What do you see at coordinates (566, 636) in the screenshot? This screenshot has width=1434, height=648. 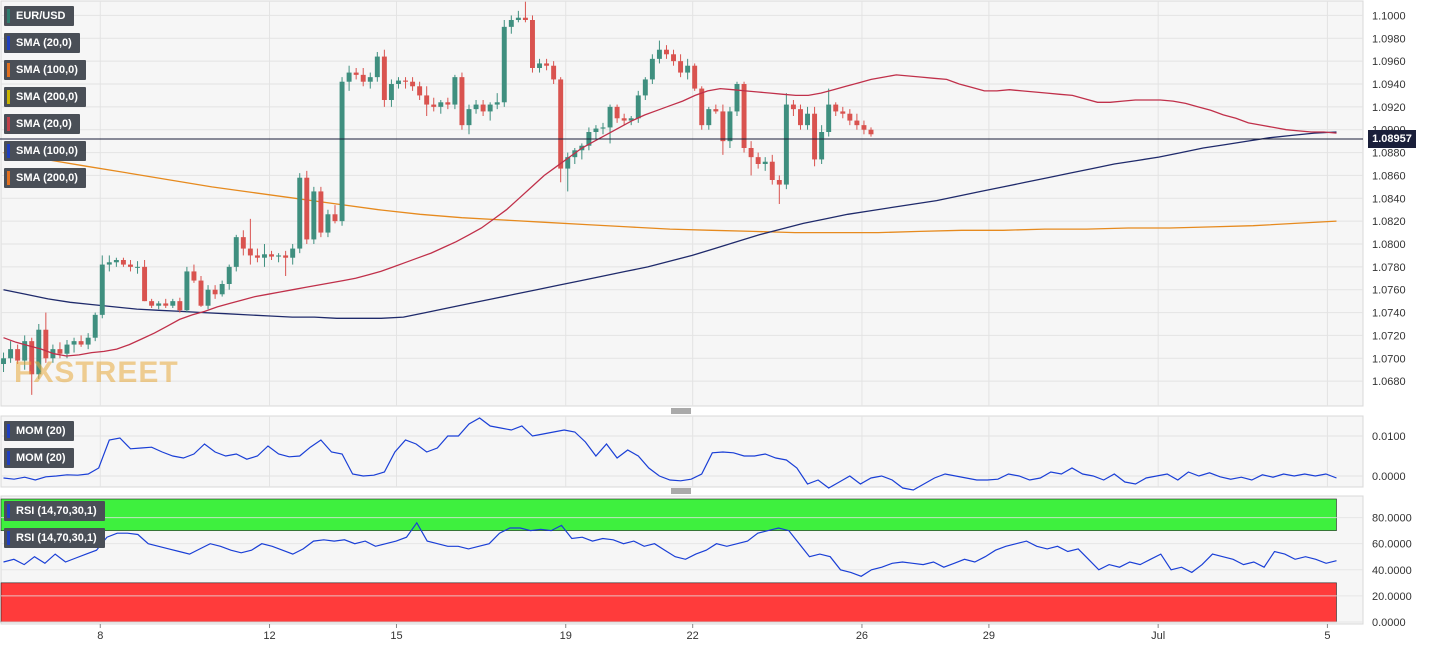 I see `time-tick-label: 19` at bounding box center [566, 636].